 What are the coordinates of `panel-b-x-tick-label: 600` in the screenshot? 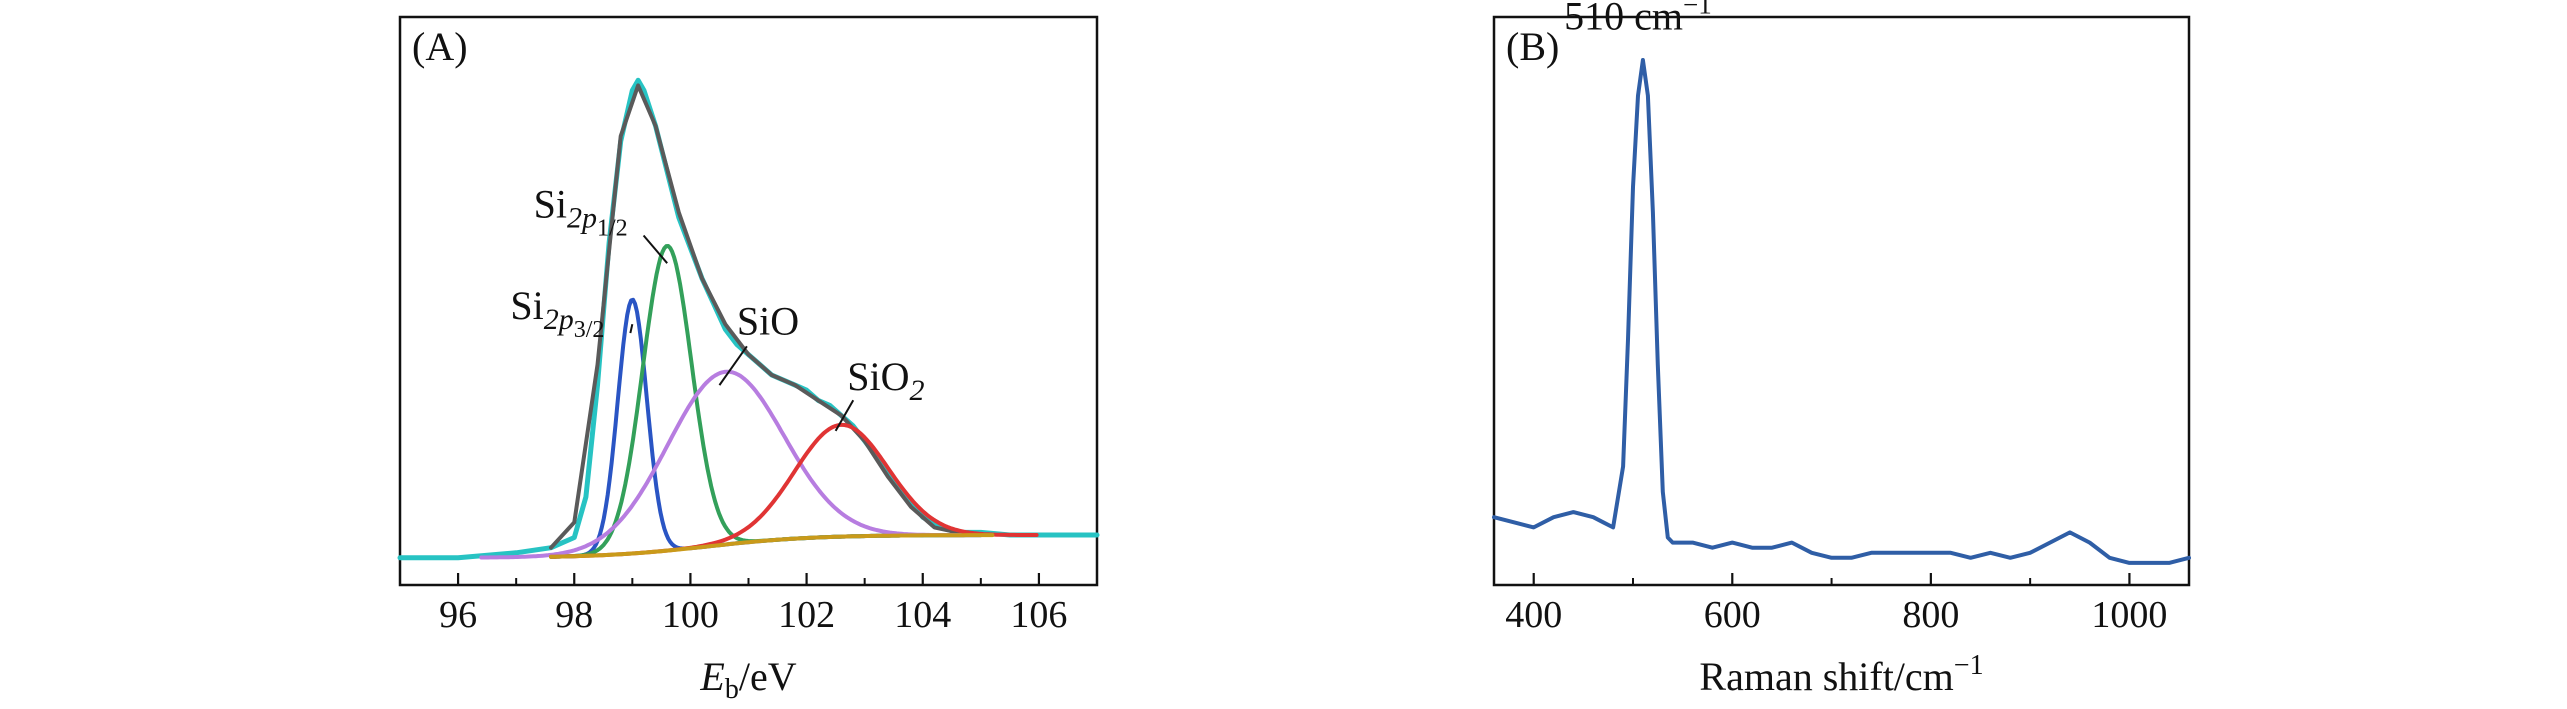 It's located at (1732, 615).